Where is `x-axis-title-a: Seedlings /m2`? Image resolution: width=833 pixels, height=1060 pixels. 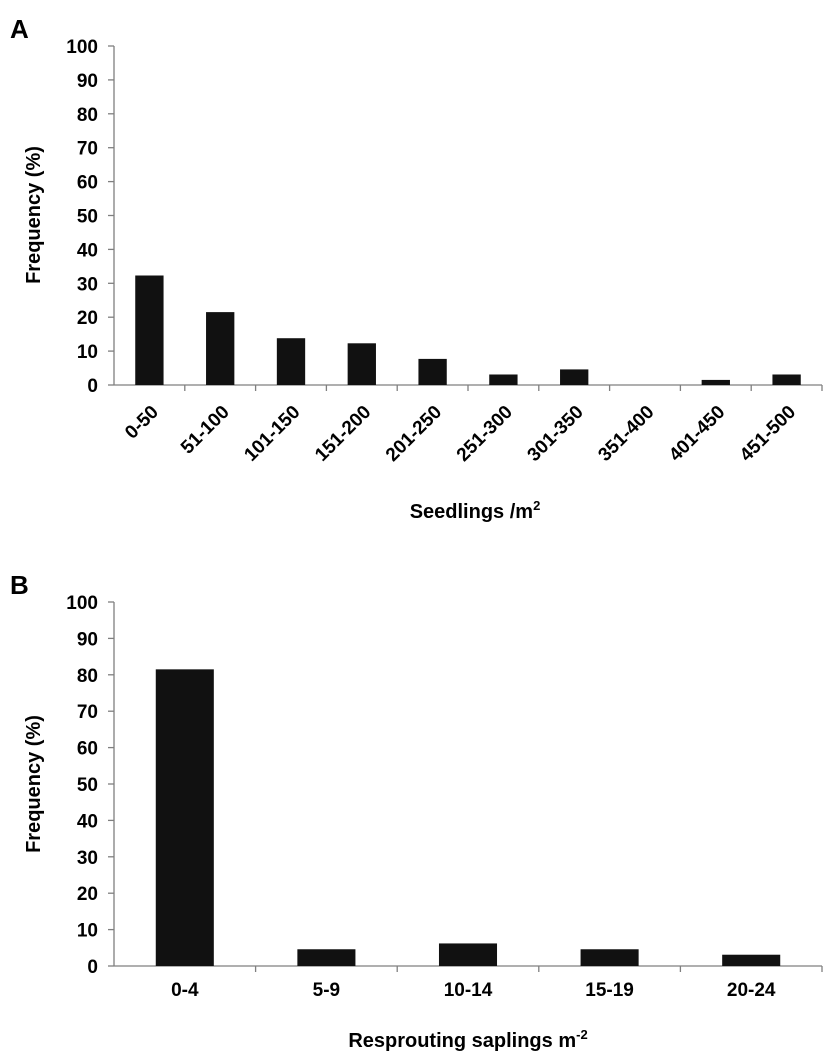
x-axis-title-a: Seedlings /m2 is located at coordinates (475, 510).